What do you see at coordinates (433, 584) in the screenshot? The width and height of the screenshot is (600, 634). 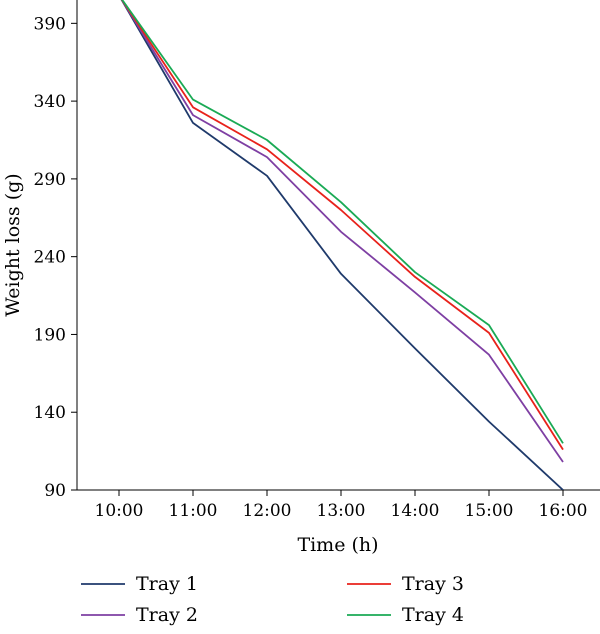 I see `legend-label-tray-3: Tray 3` at bounding box center [433, 584].